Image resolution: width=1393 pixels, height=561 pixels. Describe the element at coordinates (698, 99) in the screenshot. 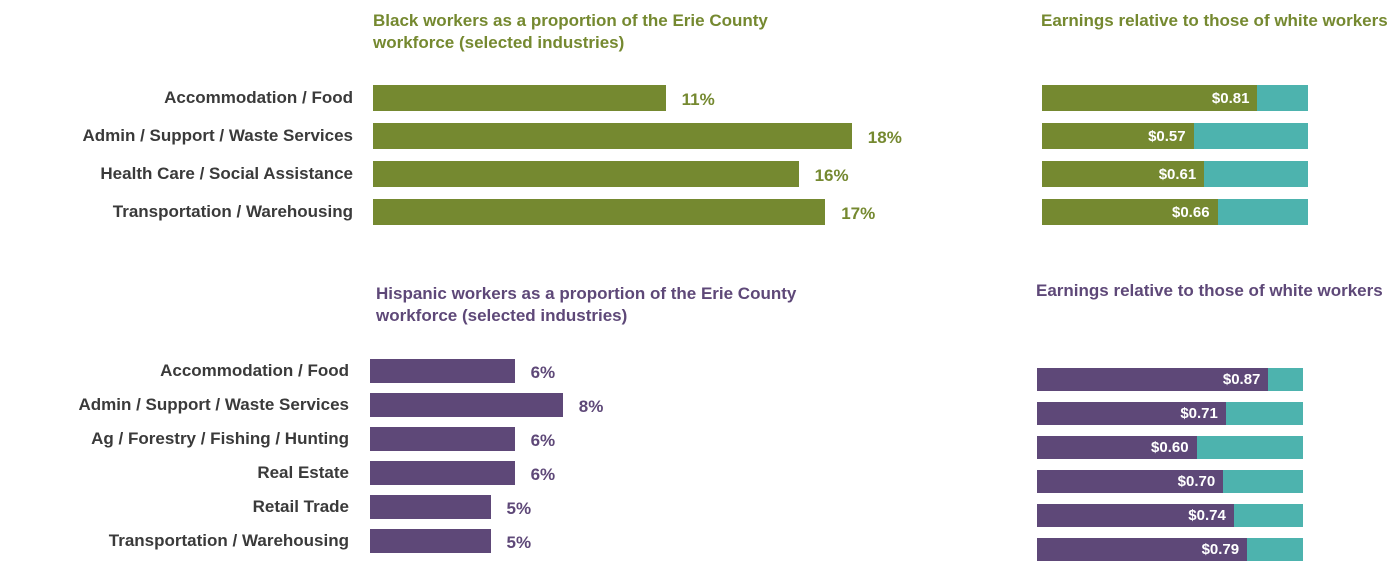

I see `data-label: 11%` at that location.